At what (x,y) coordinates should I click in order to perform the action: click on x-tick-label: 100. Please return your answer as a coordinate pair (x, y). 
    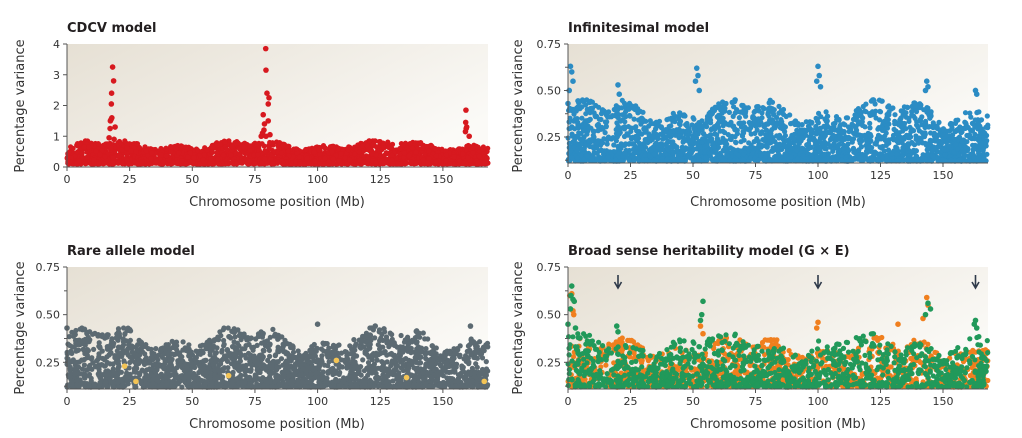
    Looking at the image, I should click on (818, 175).